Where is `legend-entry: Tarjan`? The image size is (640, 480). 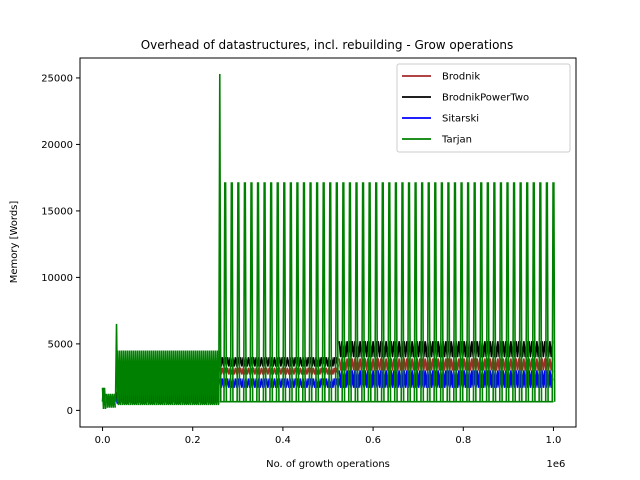 legend-entry: Tarjan is located at coordinates (456, 140).